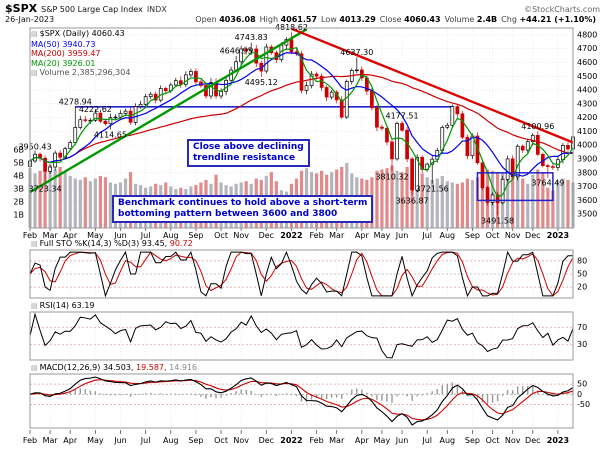  Describe the element at coordinates (587, 76) in the screenshot. I see `svg-text: 4500` at that location.